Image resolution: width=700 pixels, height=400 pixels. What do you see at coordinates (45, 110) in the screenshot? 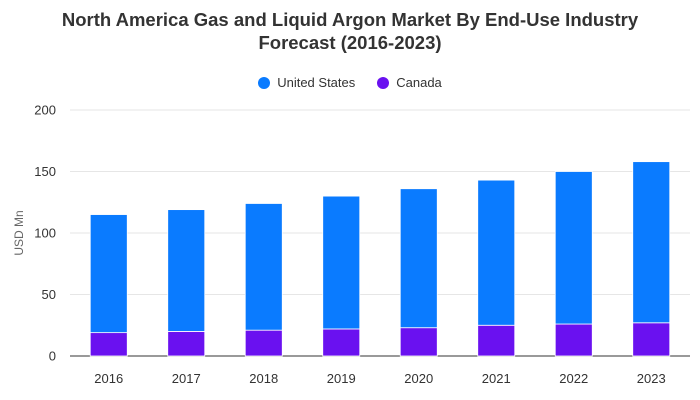
I see `y-tick-label: 200` at bounding box center [45, 110].